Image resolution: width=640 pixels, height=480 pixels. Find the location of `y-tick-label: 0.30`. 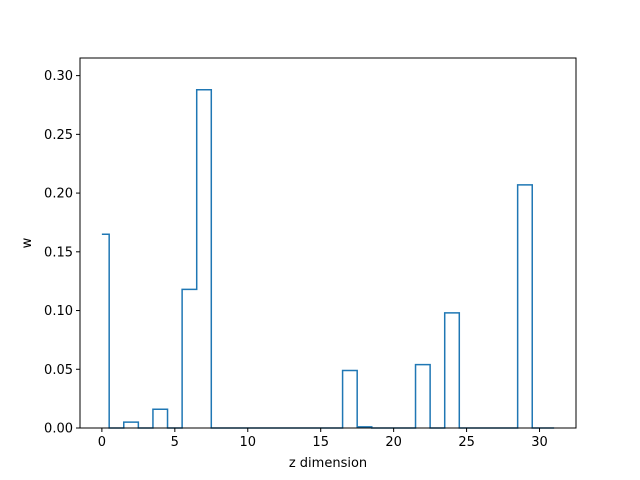

y-tick-label: 0.30 is located at coordinates (58, 76).